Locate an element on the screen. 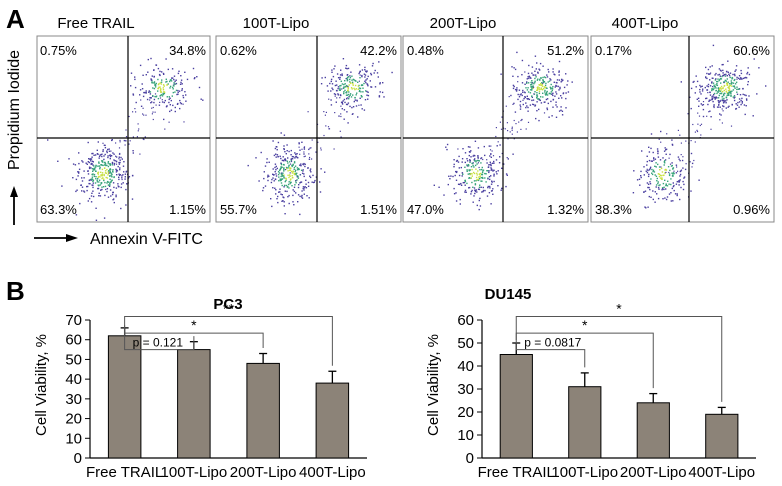  significance-bracket is located at coordinates (619, 359).